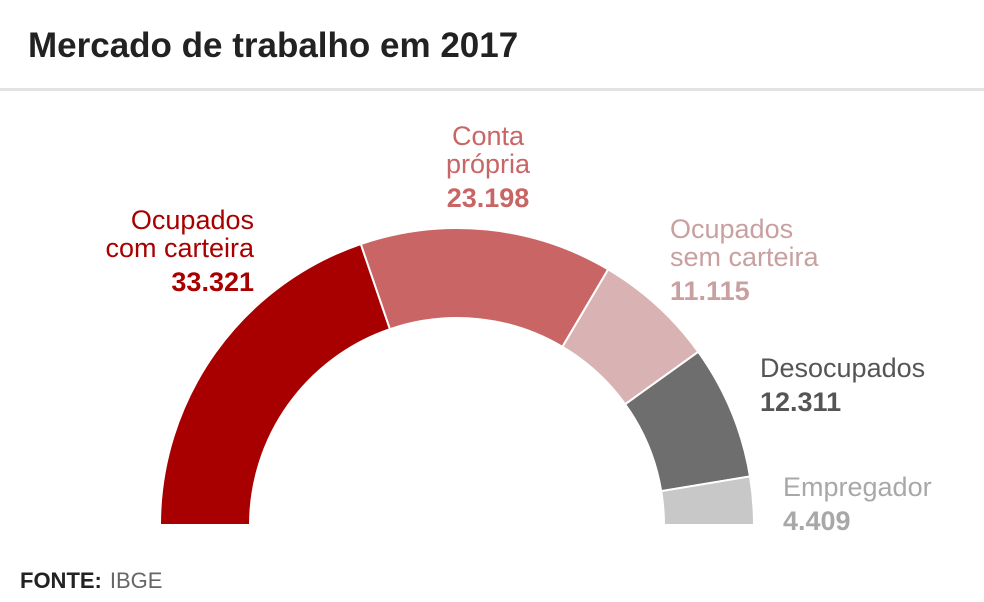 The height and width of the screenshot is (602, 984). Describe the element at coordinates (801, 402) in the screenshot. I see `value-label: 12.311` at that location.